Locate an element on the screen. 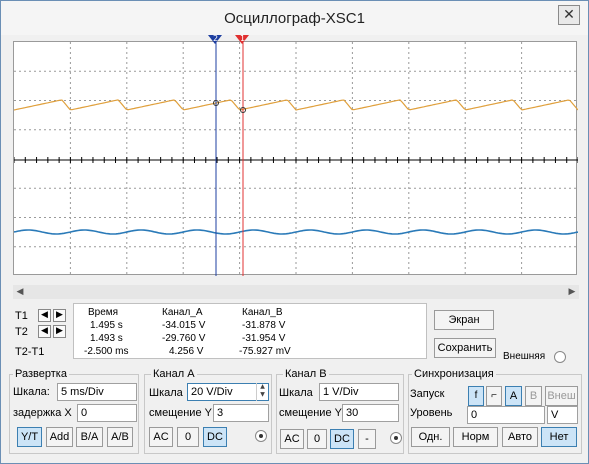 The image size is (589, 464). trigger-single-button: Одн. is located at coordinates (430, 437).